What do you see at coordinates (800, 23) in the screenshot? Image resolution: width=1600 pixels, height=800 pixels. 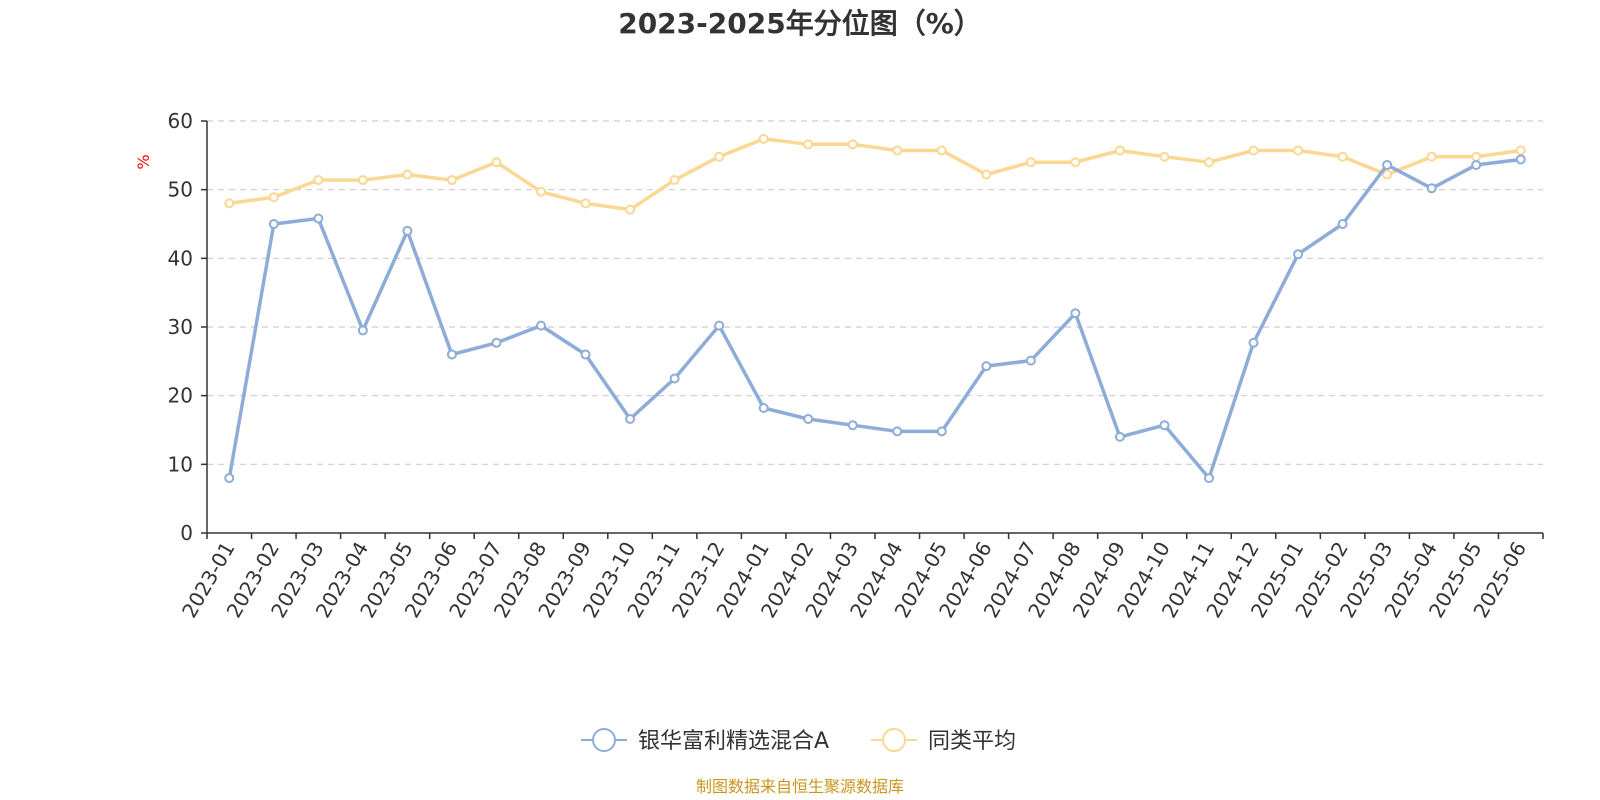 I see `chart-title: 2023-2025年分位图（%）` at bounding box center [800, 23].